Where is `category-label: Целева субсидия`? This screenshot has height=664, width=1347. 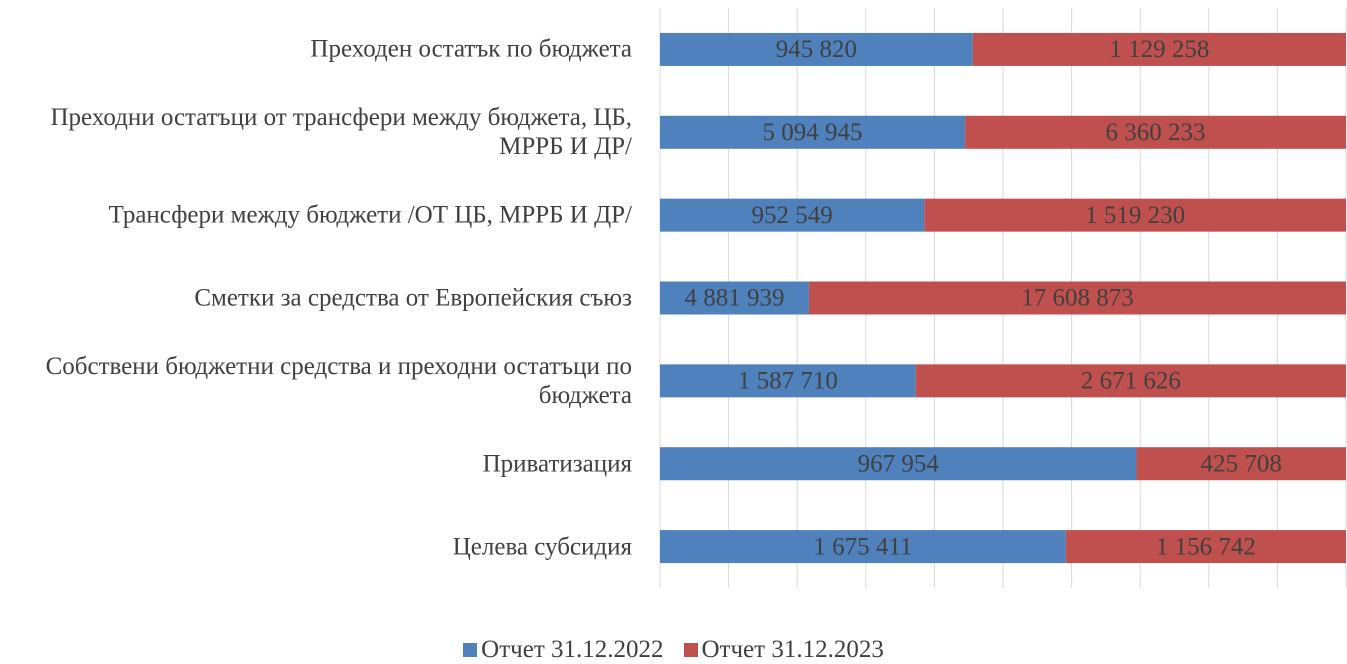 category-label: Целева субсидия is located at coordinates (542, 547).